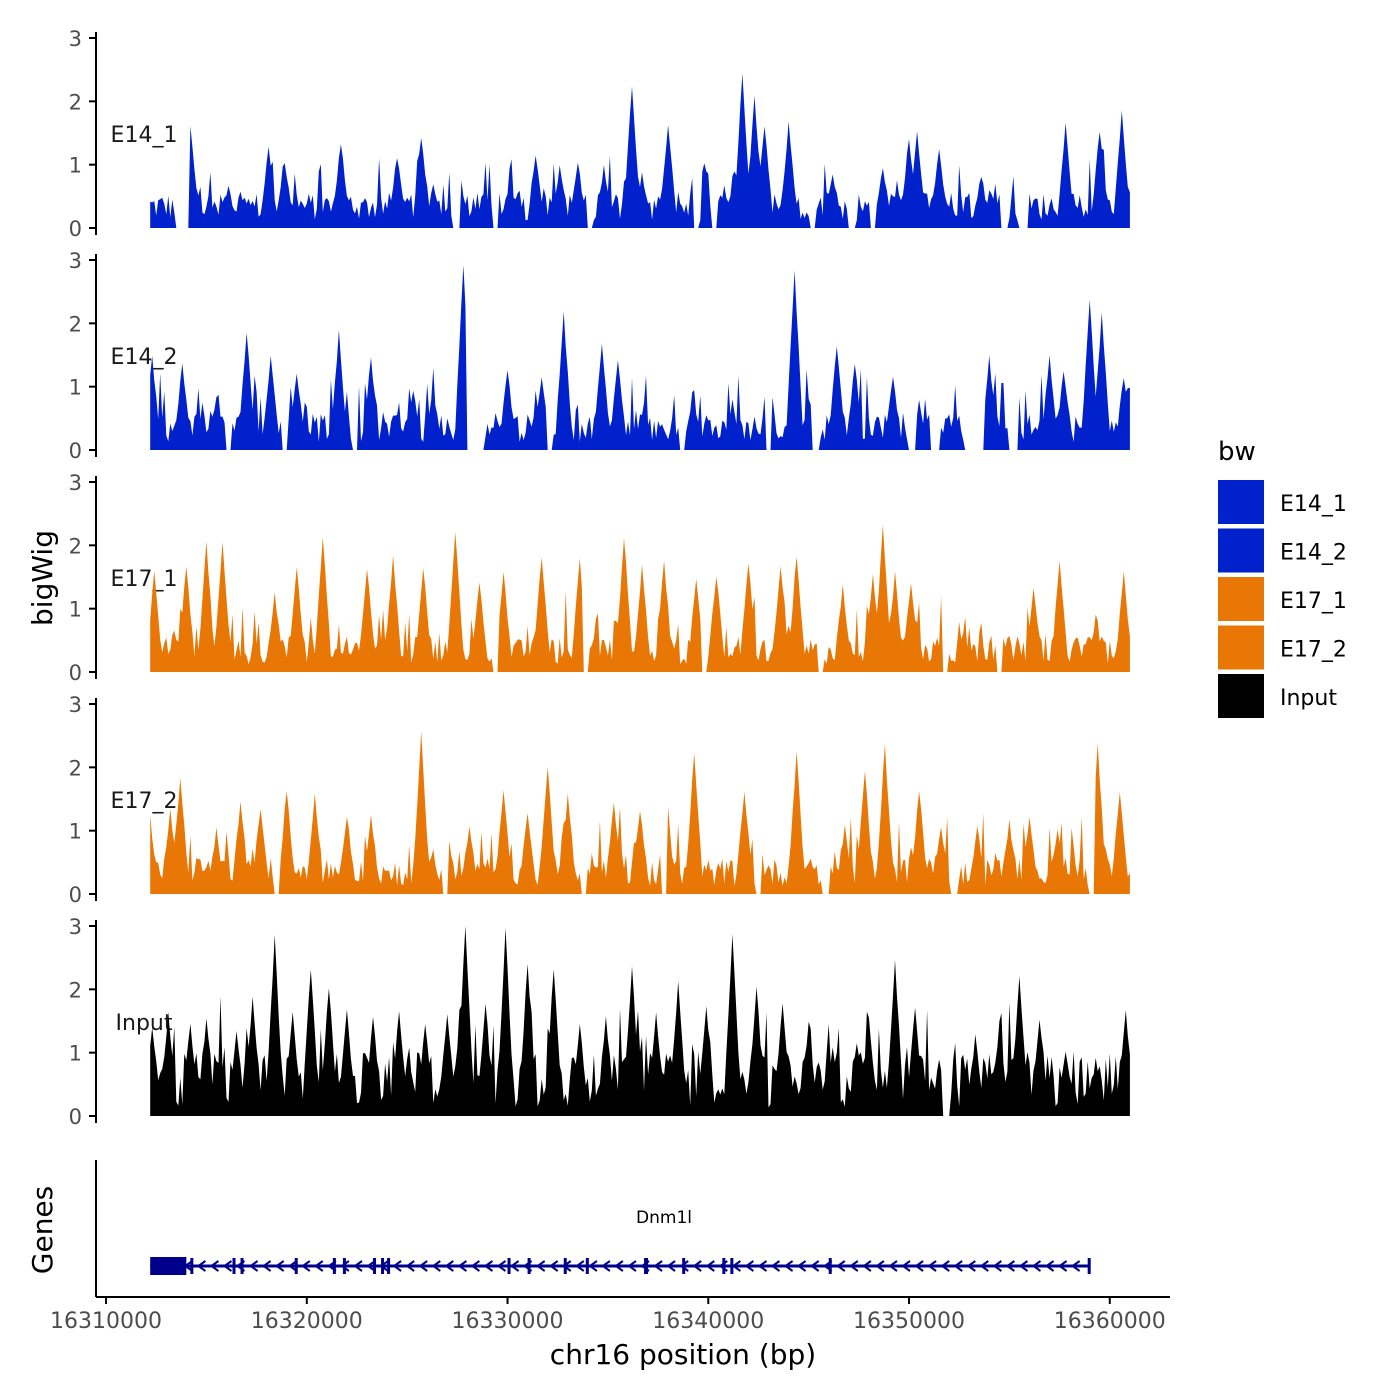  I want to click on track-e17-1: 0 1 2 3 E17_1, so click(599, 578).